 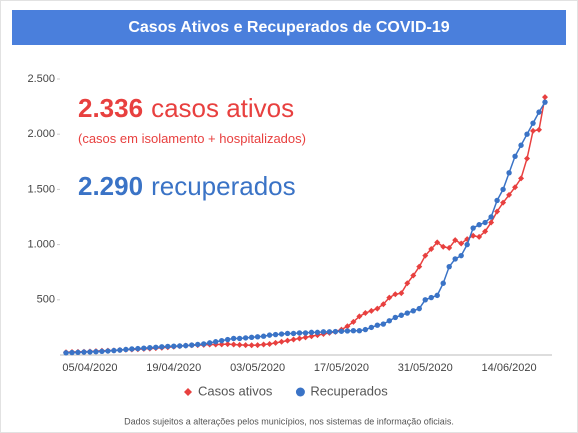 I want to click on annotation-text: (casos em isolamento + hospitalizados), so click(x=192, y=138).